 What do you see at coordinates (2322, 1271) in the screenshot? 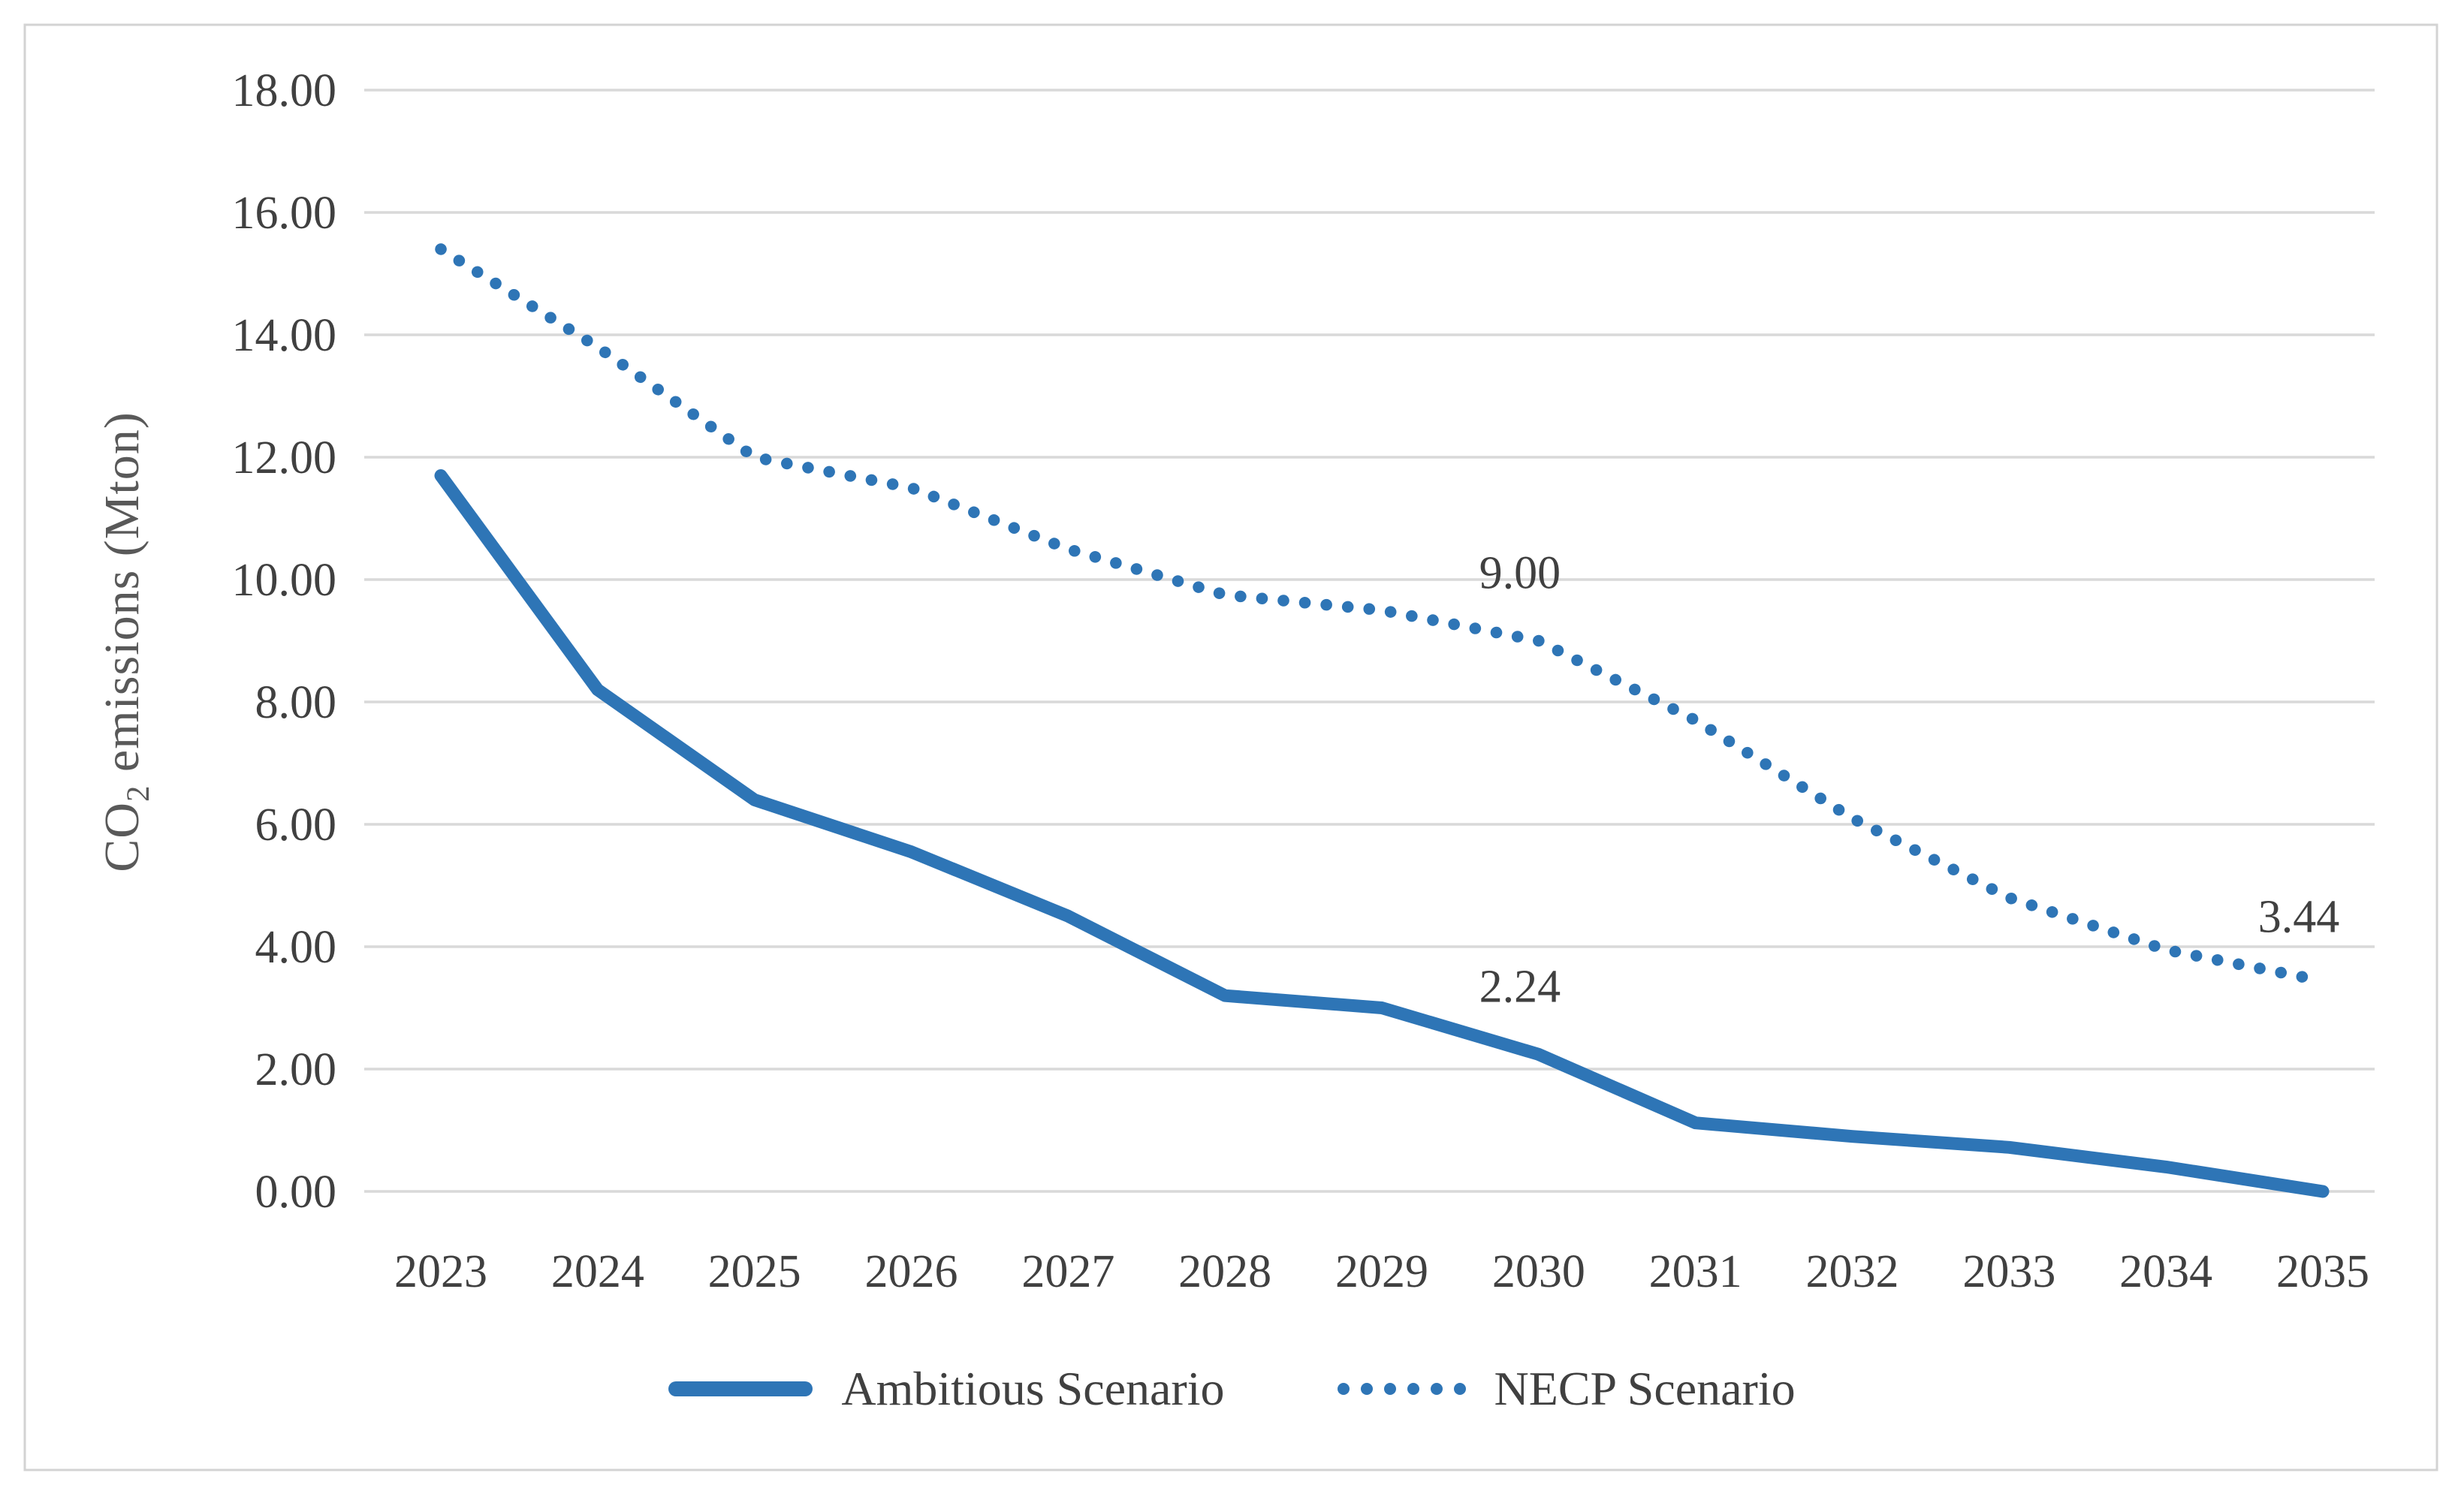
I see `x-tick-label: 2035` at bounding box center [2322, 1271].